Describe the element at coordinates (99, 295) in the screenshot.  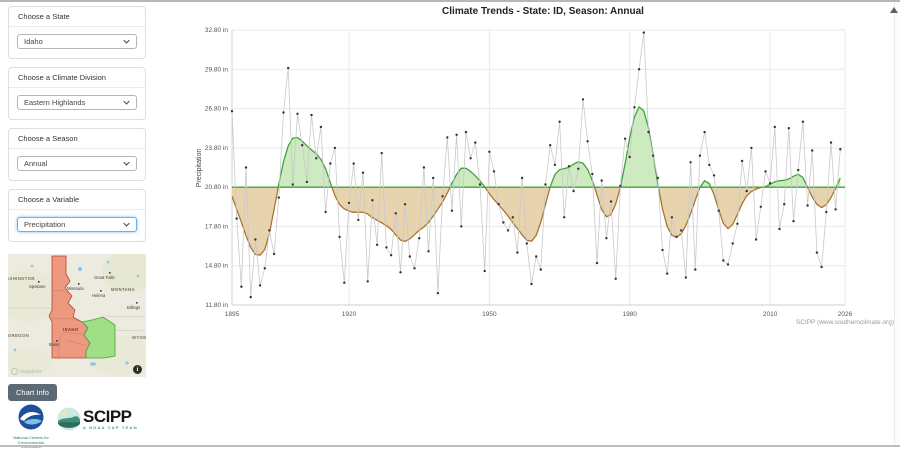
I see `city-label: Helena` at that location.